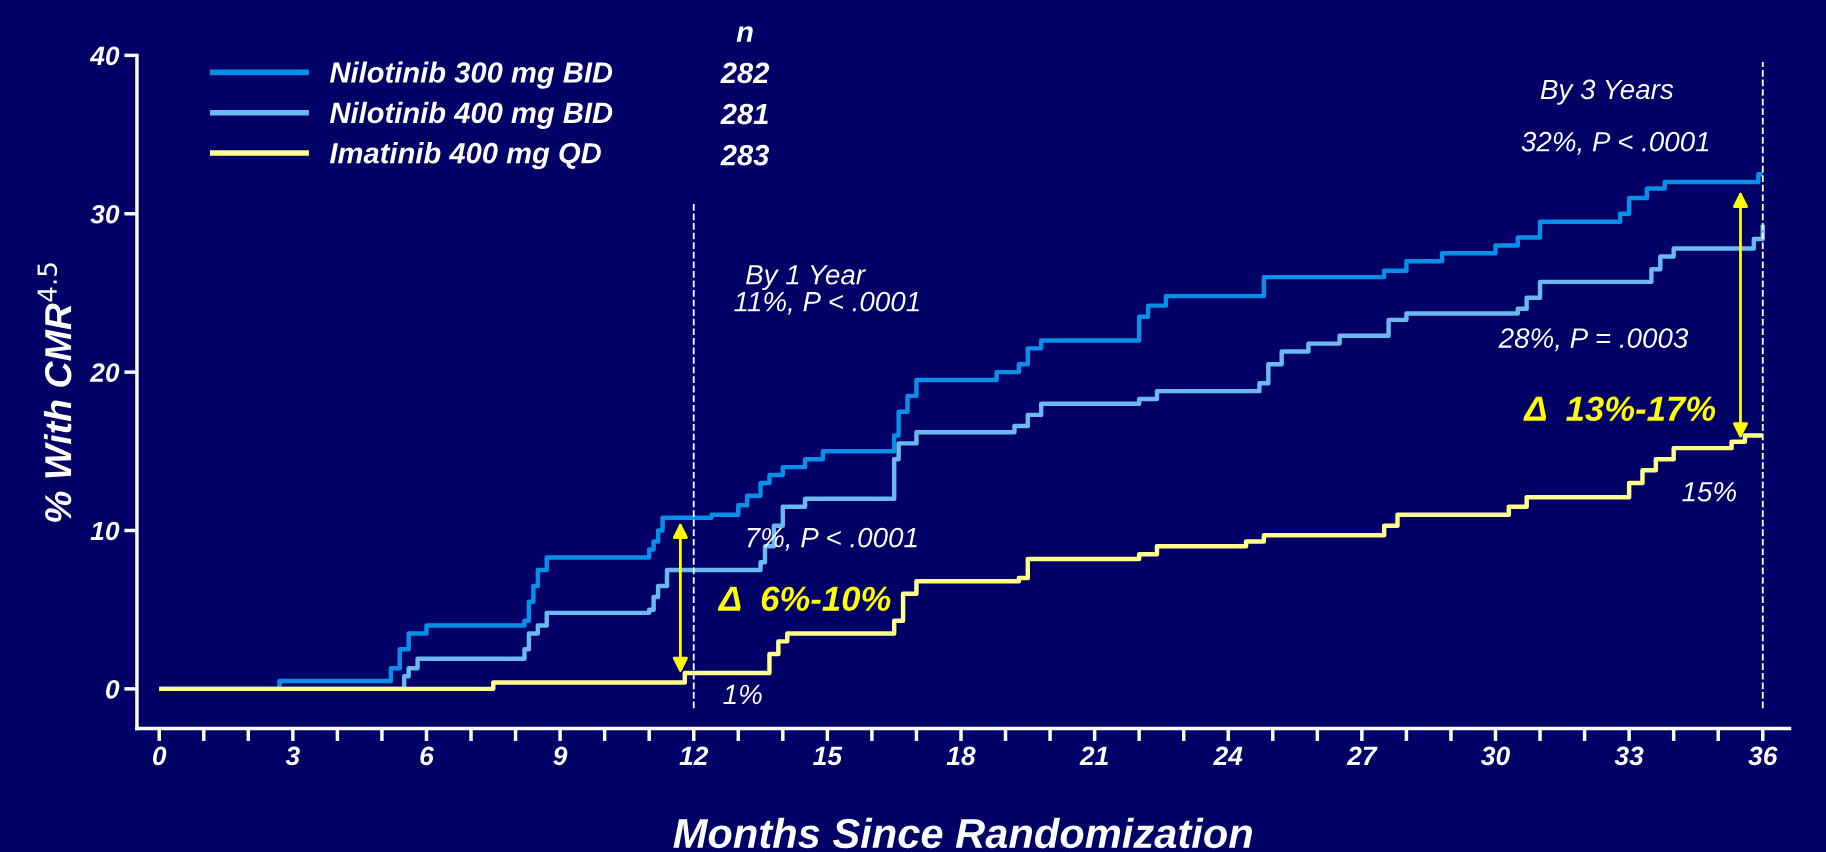 The width and height of the screenshot is (1826, 852). Describe the element at coordinates (1629, 756) in the screenshot. I see `x-tick-label: 33` at that location.